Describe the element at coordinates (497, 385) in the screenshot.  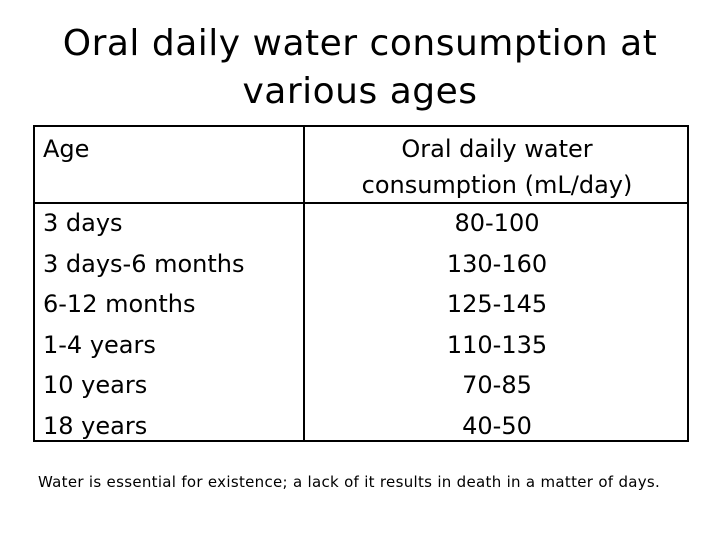
I see `water-cell: 70-85` at that location.